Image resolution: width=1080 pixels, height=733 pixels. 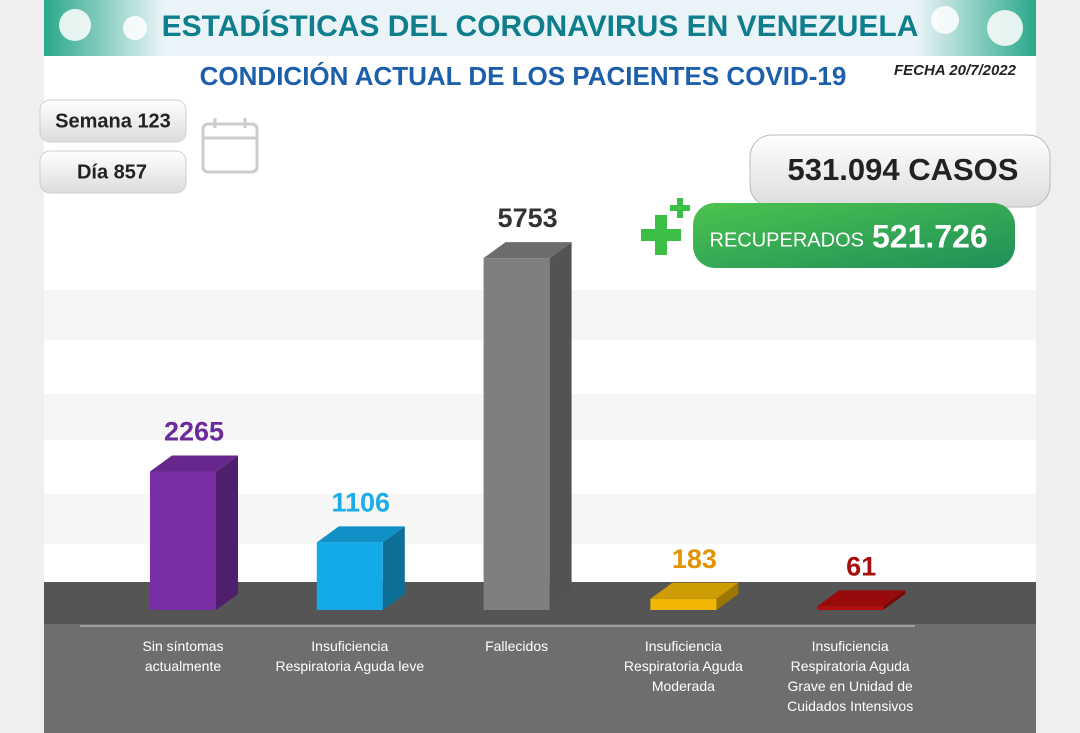 What do you see at coordinates (183, 656) in the screenshot?
I see `category-label: Sin síntomas actualmente` at bounding box center [183, 656].